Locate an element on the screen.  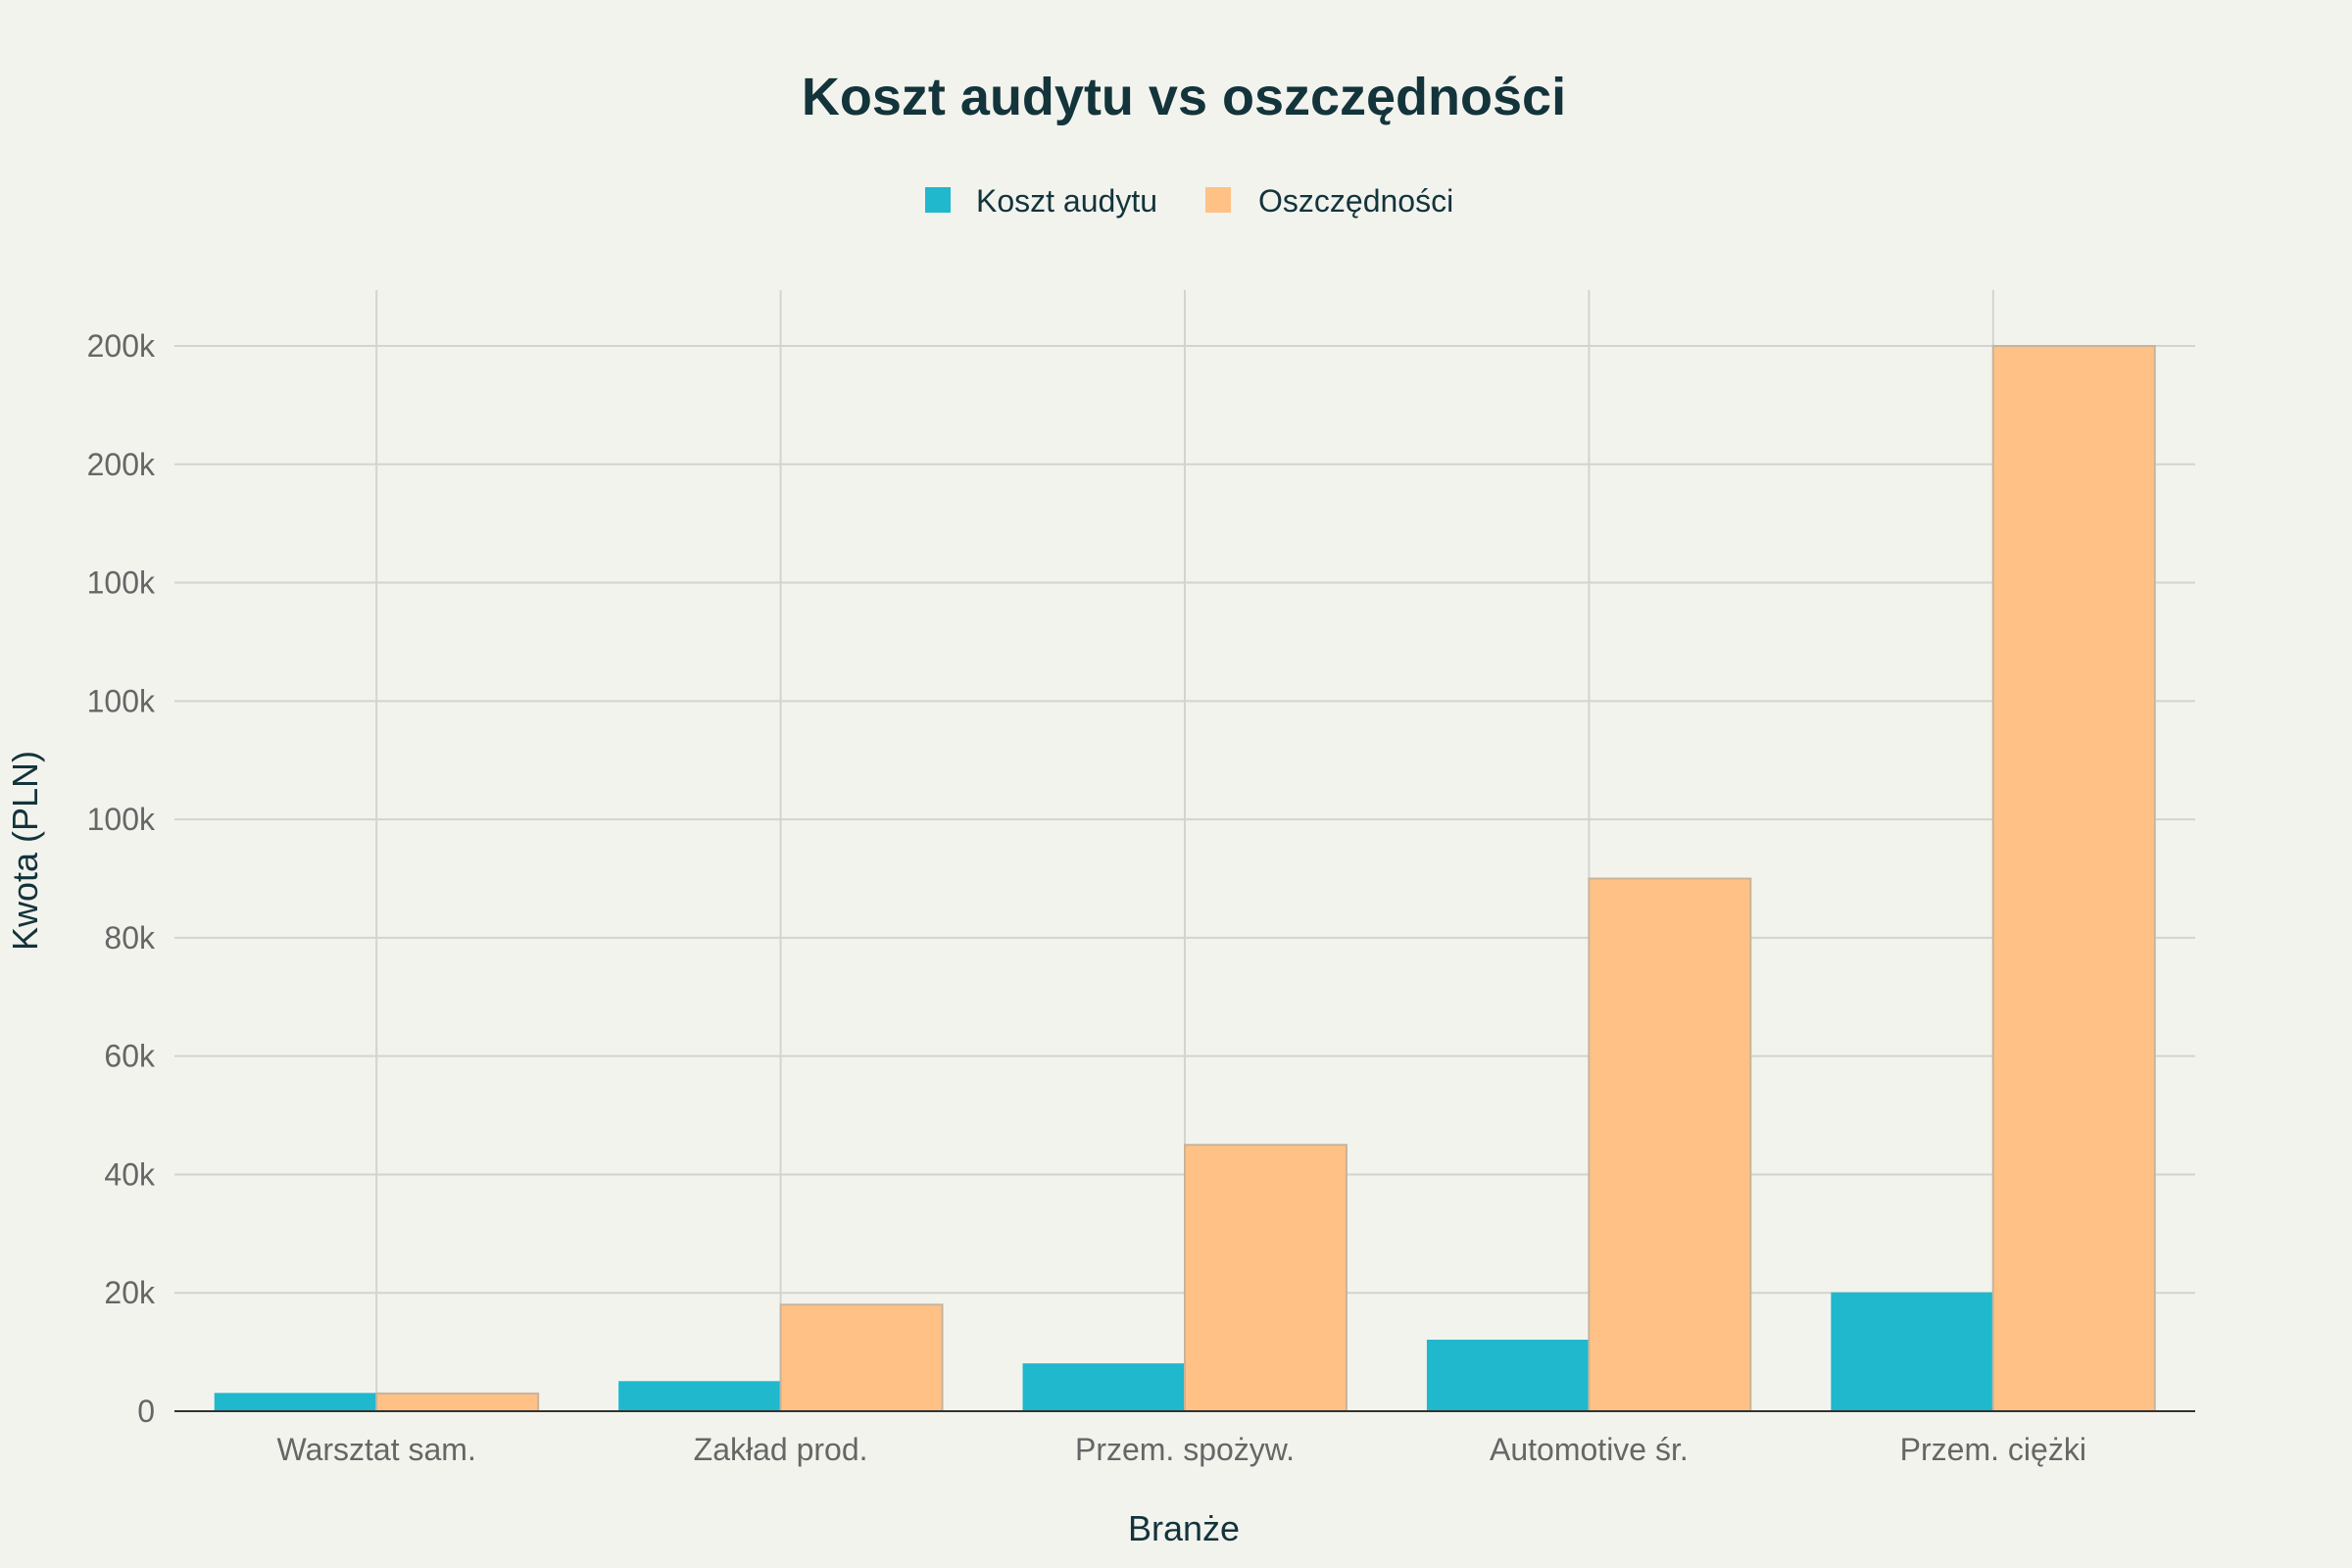
chart-title: Koszt audytu vs oszczędności is located at coordinates (1184, 97).